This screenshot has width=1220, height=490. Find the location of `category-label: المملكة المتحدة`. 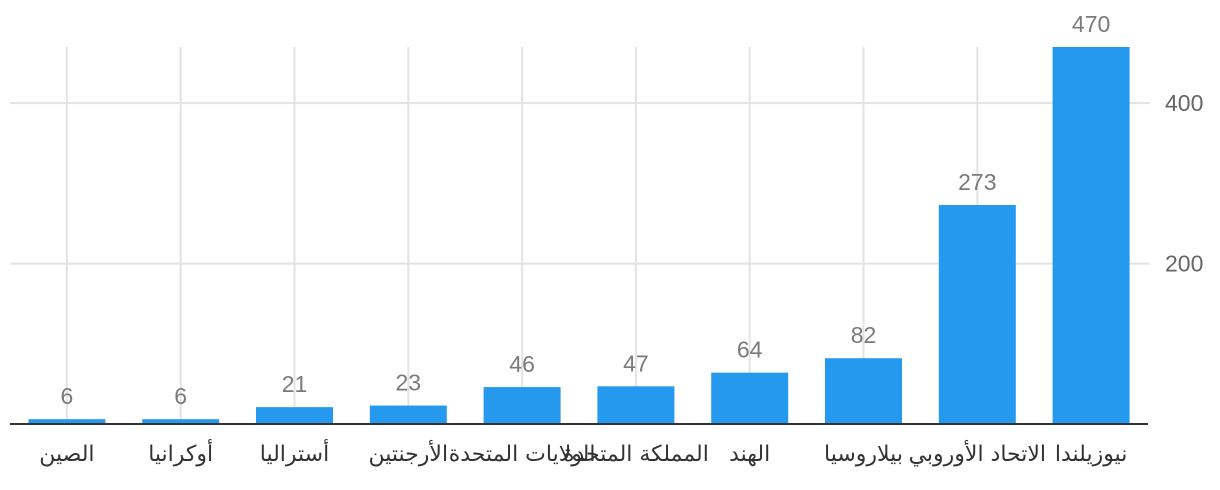

category-label: المملكة المتحدة is located at coordinates (636, 454).